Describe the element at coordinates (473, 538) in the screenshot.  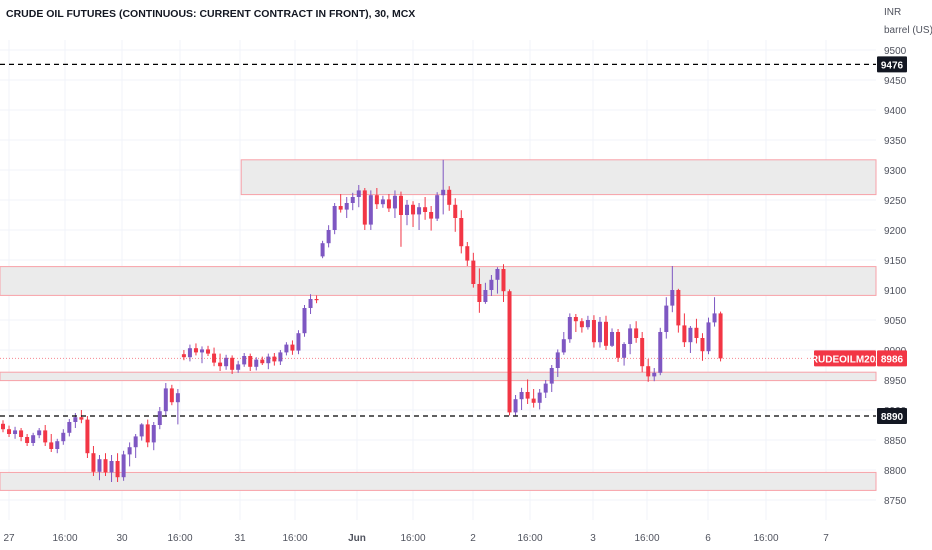
I see `x-tick-label: 2` at that location.